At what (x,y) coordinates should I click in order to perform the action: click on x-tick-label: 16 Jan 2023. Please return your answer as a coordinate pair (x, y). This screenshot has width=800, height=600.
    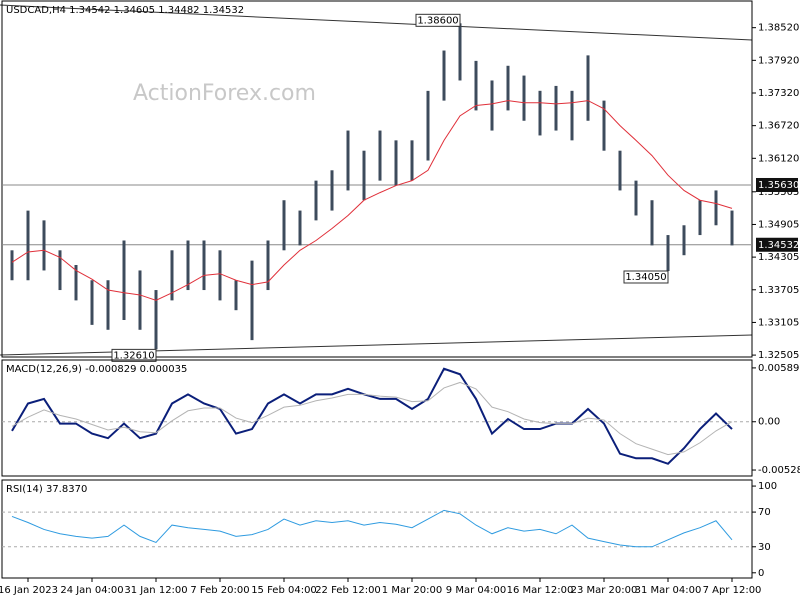
    Looking at the image, I should click on (29, 590).